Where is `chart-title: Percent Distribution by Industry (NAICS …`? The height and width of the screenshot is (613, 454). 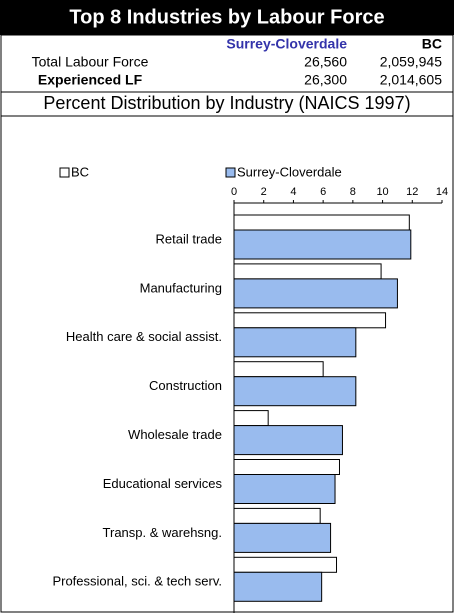
chart-title: Percent Distribution by Industry (NAICS … is located at coordinates (226, 103).